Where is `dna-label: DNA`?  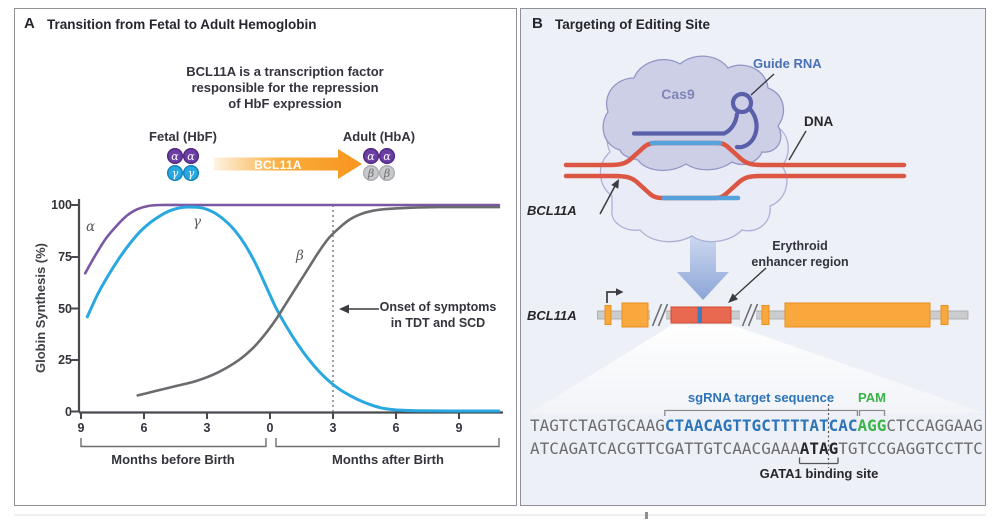 dna-label: DNA is located at coordinates (819, 121).